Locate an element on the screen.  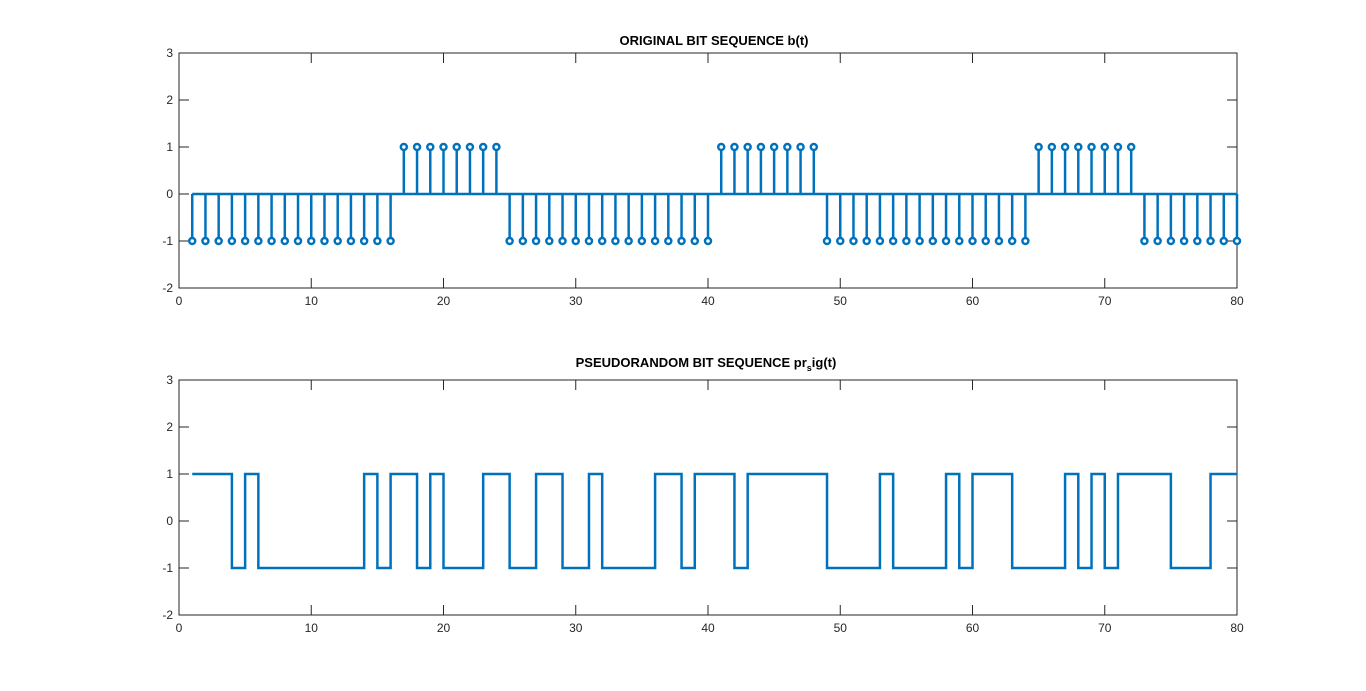
chart-original-bits-marks is located at coordinates (714, 194).